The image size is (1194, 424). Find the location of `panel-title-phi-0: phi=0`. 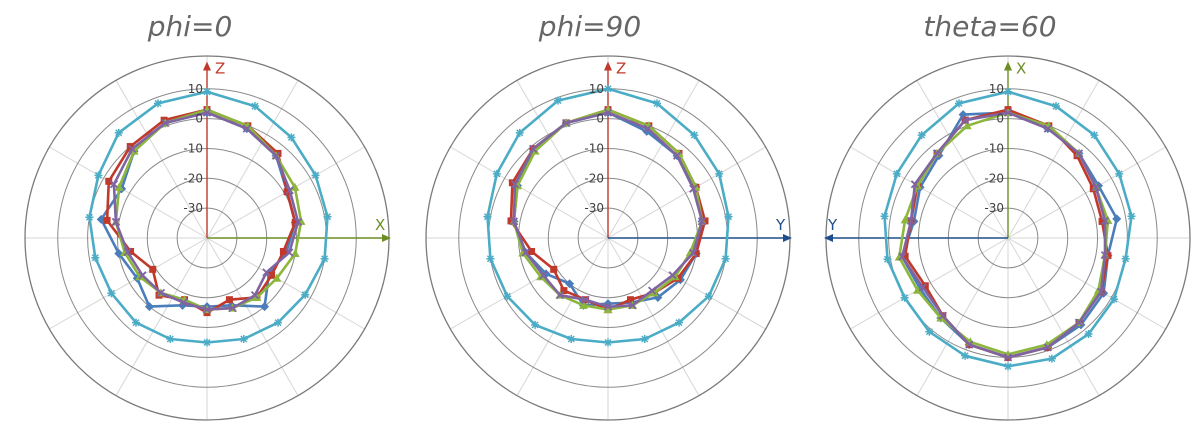

panel-title-phi-0: phi=0 is located at coordinates (190, 26).